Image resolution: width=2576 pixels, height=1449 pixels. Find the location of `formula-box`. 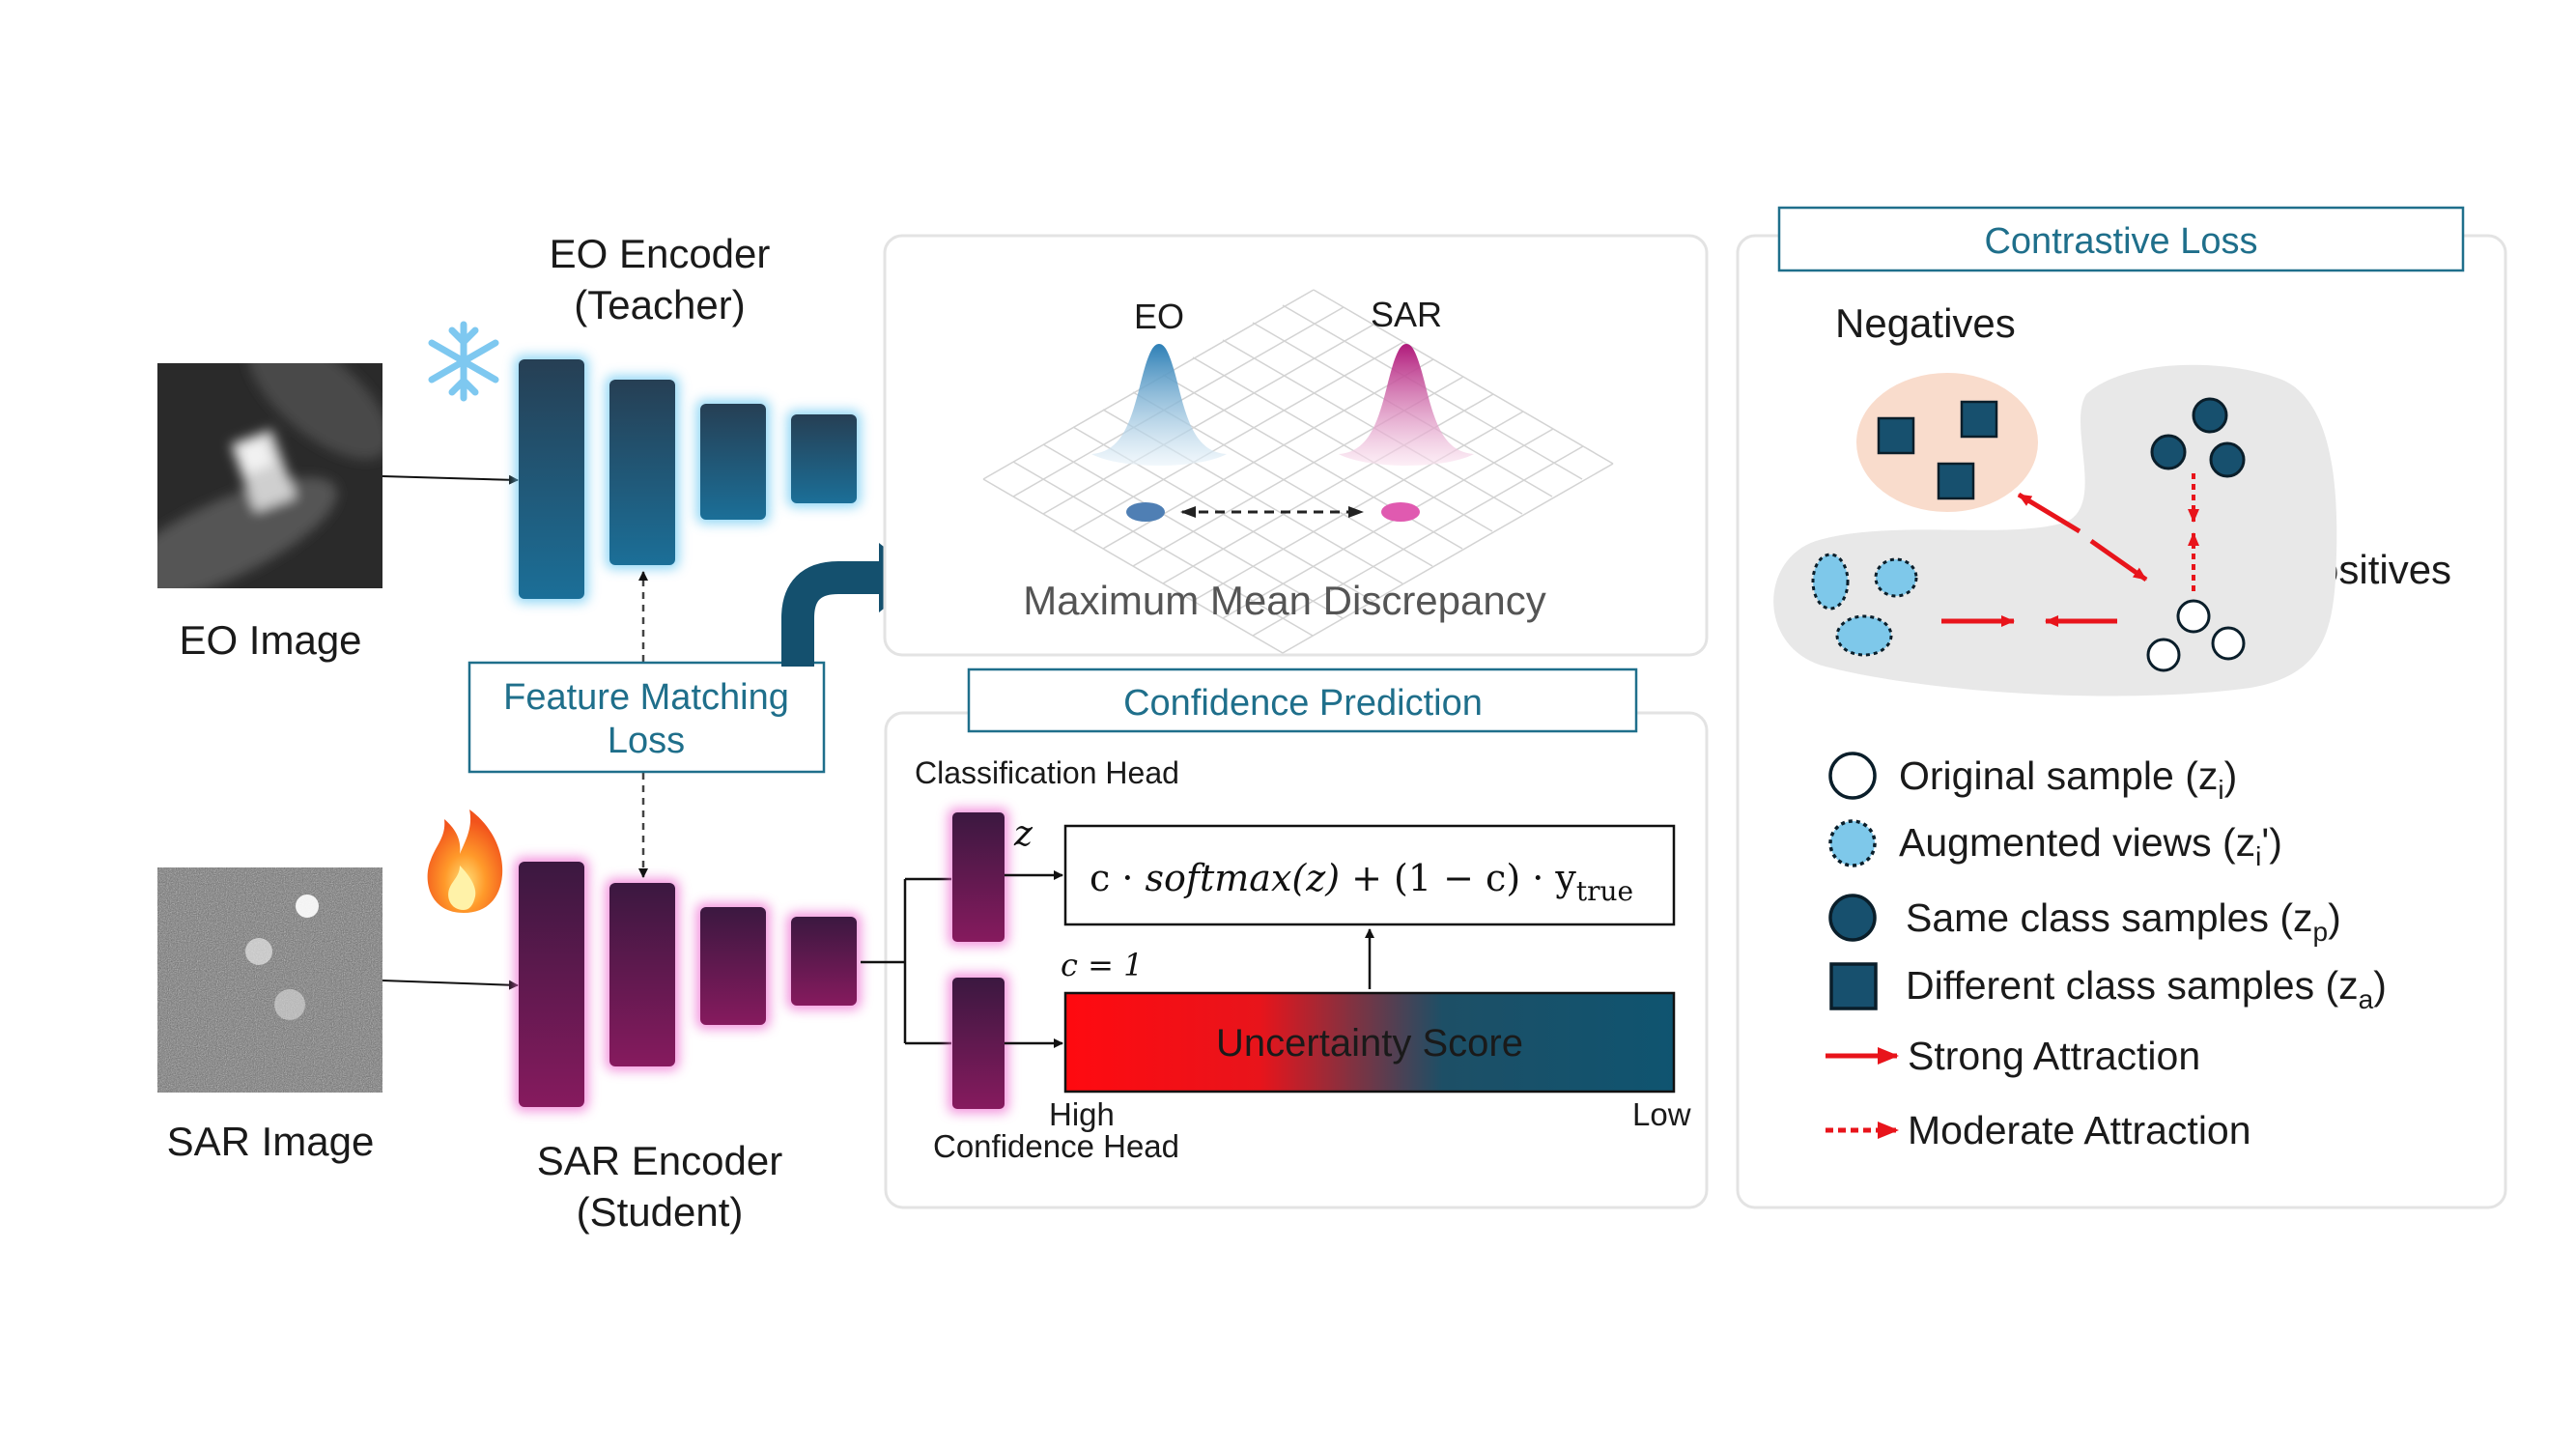

formula-box is located at coordinates (1369, 875).